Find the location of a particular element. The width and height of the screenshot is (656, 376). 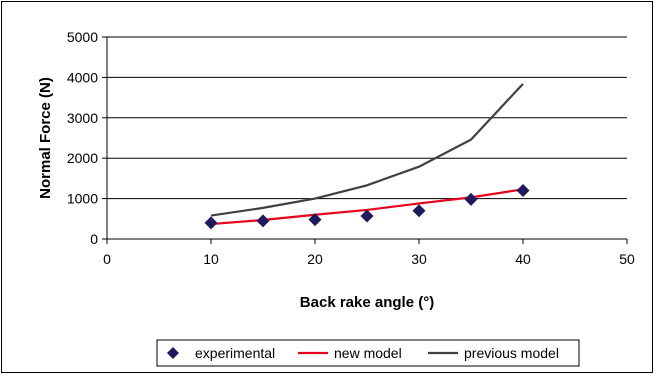

y-tick-label: 1000 is located at coordinates (82, 199).